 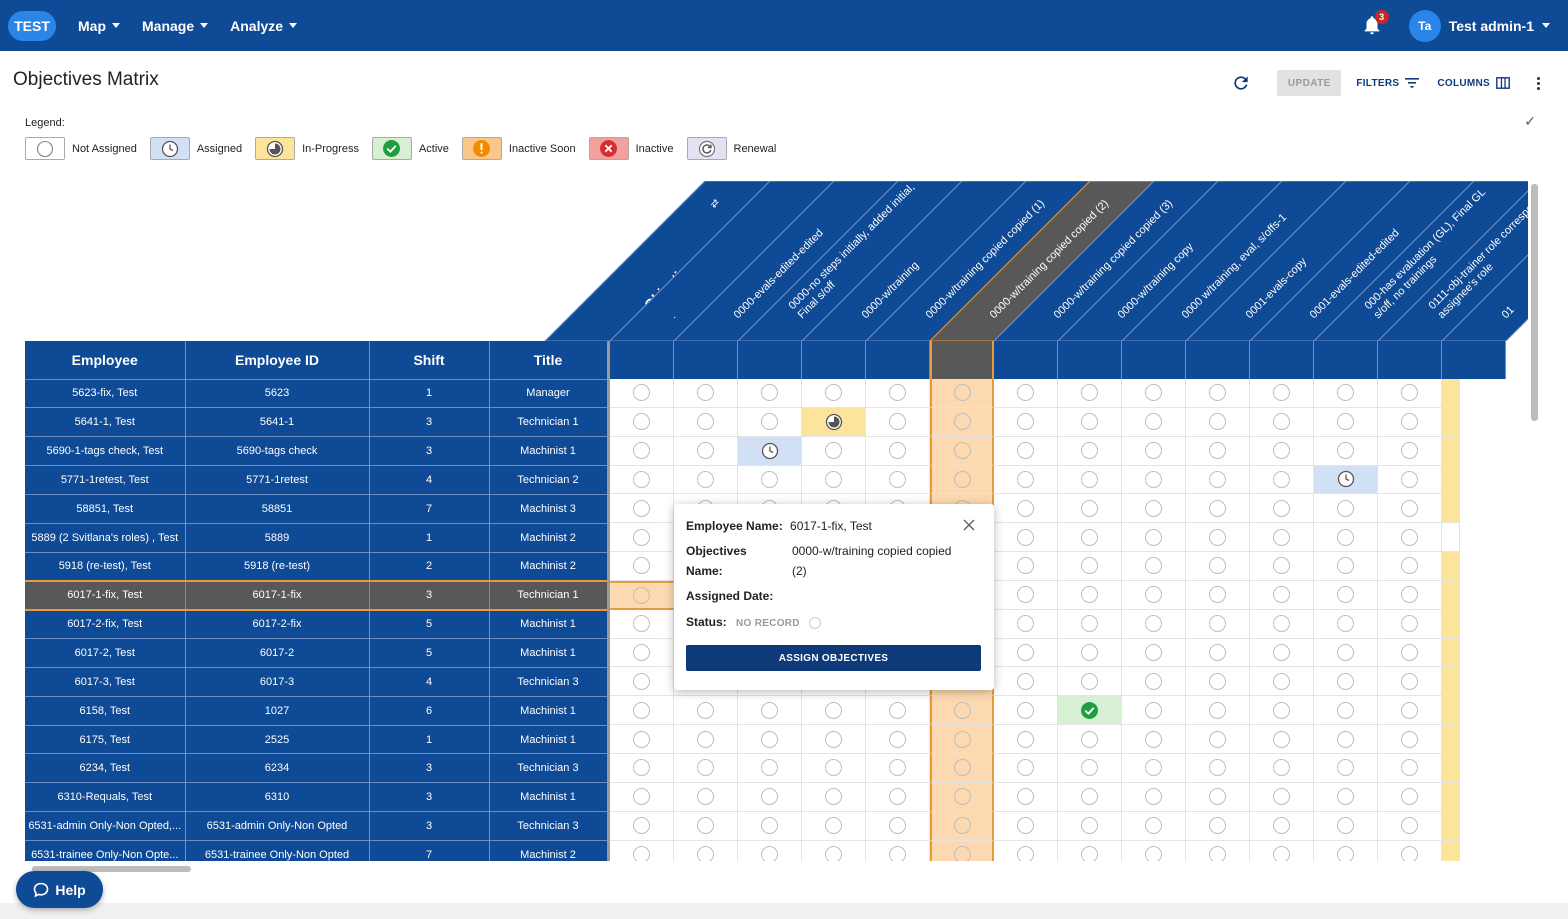 What do you see at coordinates (59, 889) in the screenshot?
I see `help-button: Help` at bounding box center [59, 889].